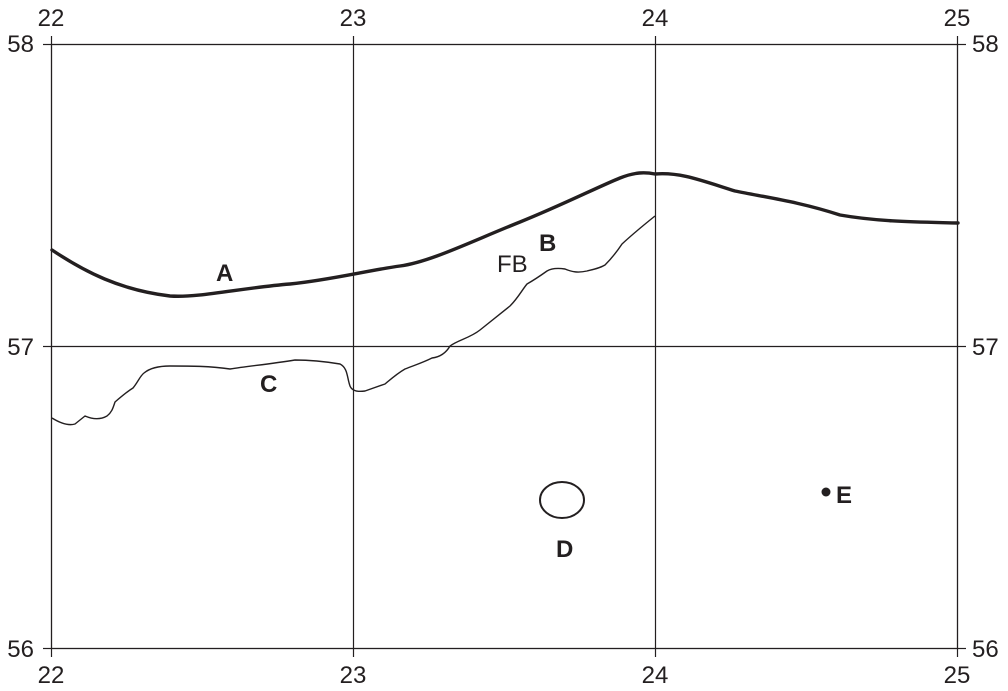  Describe the element at coordinates (655, 18) in the screenshot. I see `top-lon-label-24: 24` at that location.